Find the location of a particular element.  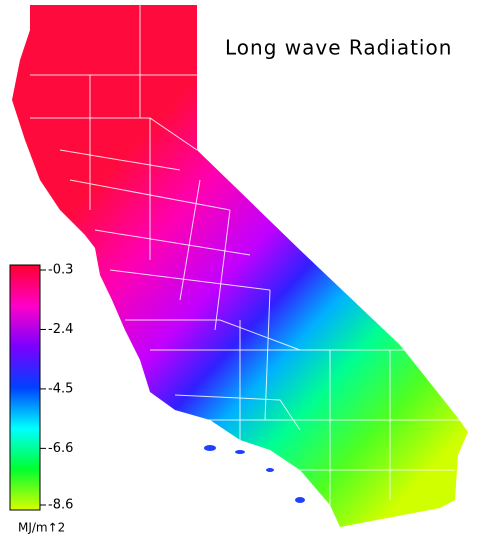

map-title: Long wave Radiation is located at coordinates (338, 48).